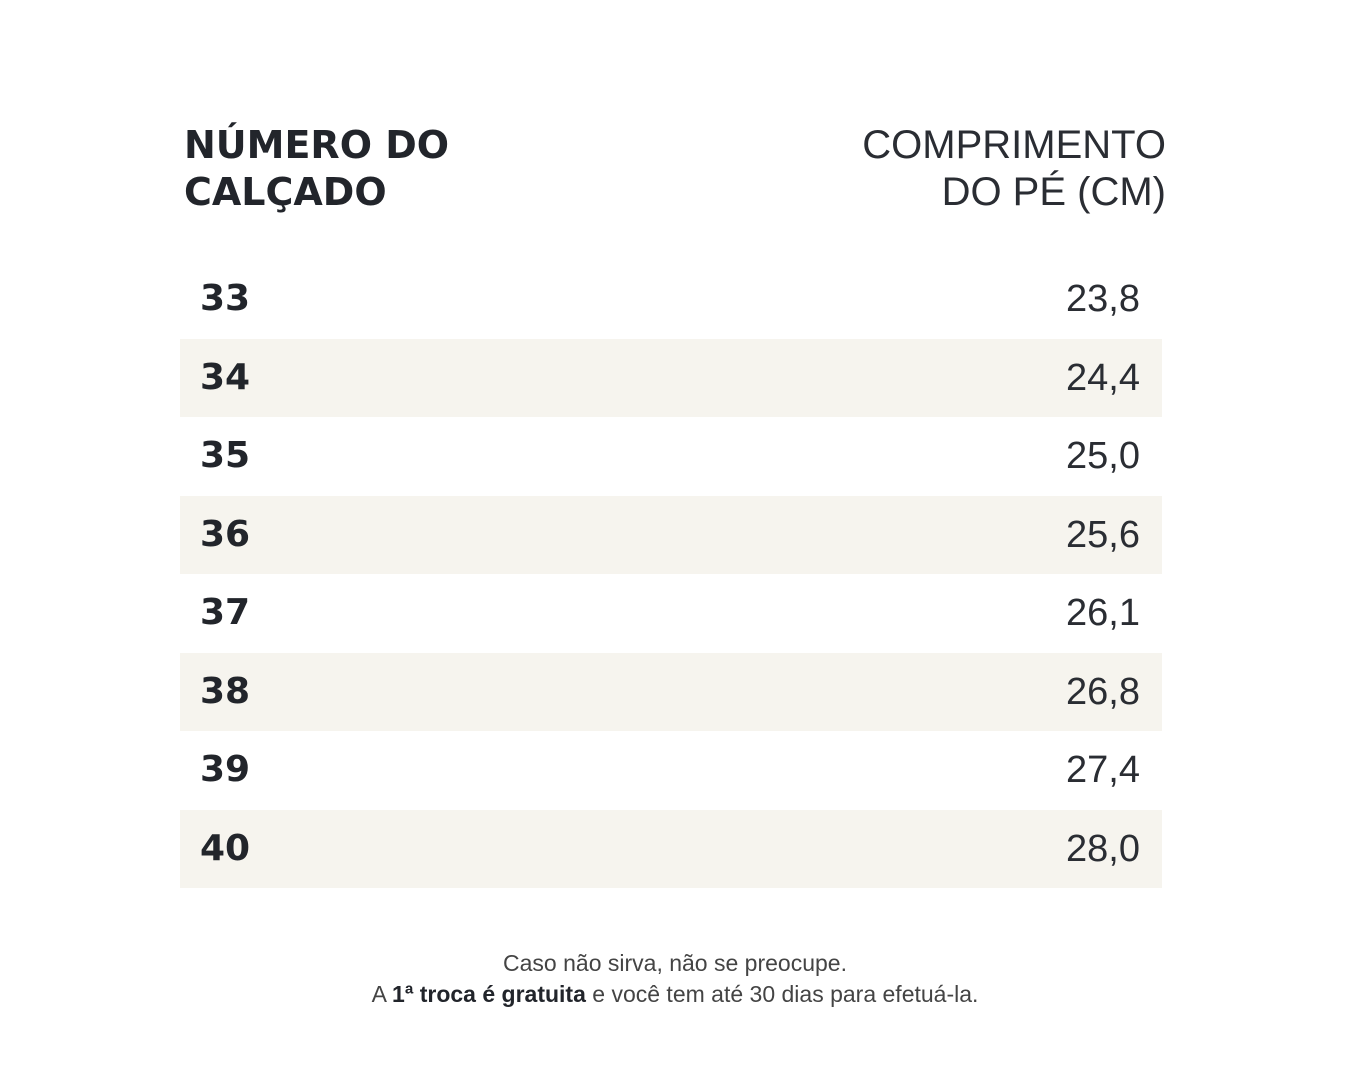 This screenshot has height=1080, width=1350. What do you see at coordinates (225, 377) in the screenshot?
I see `shoe-size: 34` at bounding box center [225, 377].